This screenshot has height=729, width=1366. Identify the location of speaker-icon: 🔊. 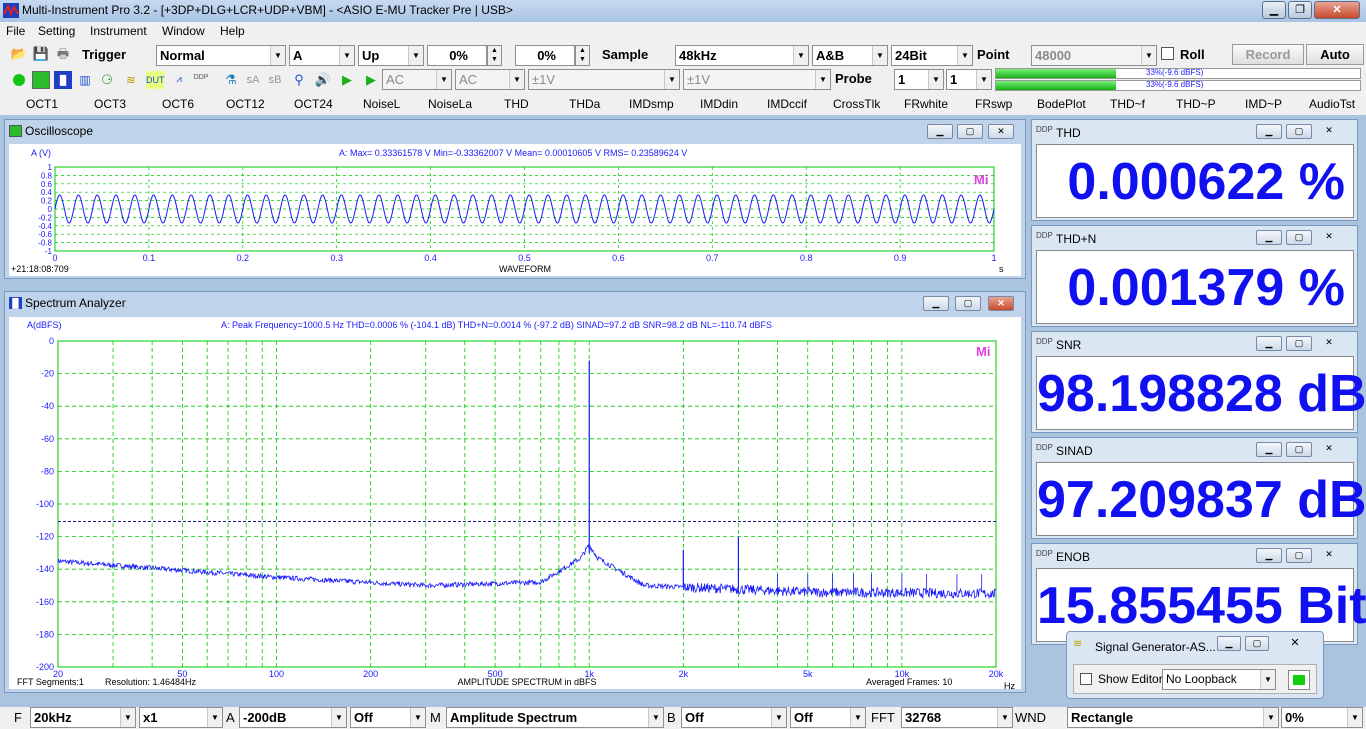
(323, 79).